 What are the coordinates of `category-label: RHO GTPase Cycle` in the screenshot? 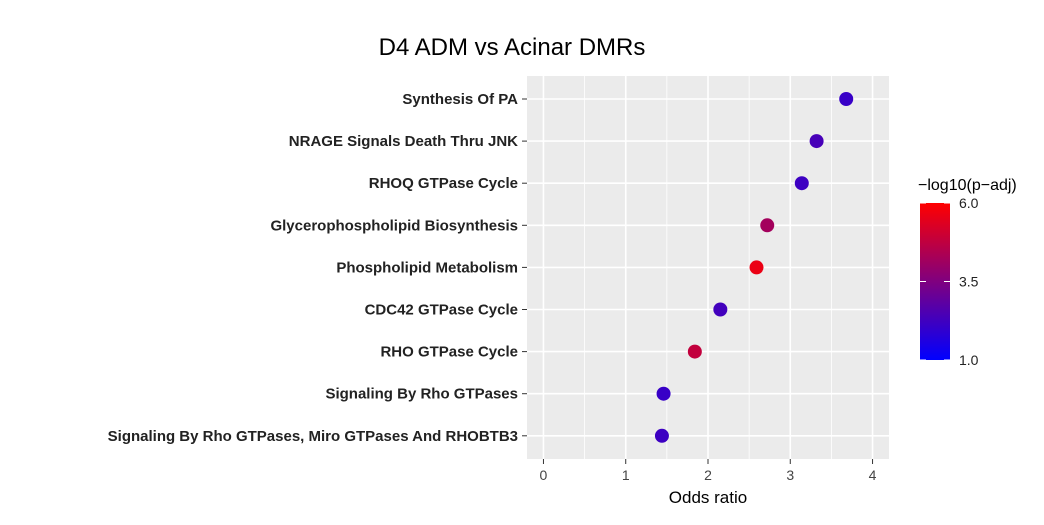 It's located at (449, 352).